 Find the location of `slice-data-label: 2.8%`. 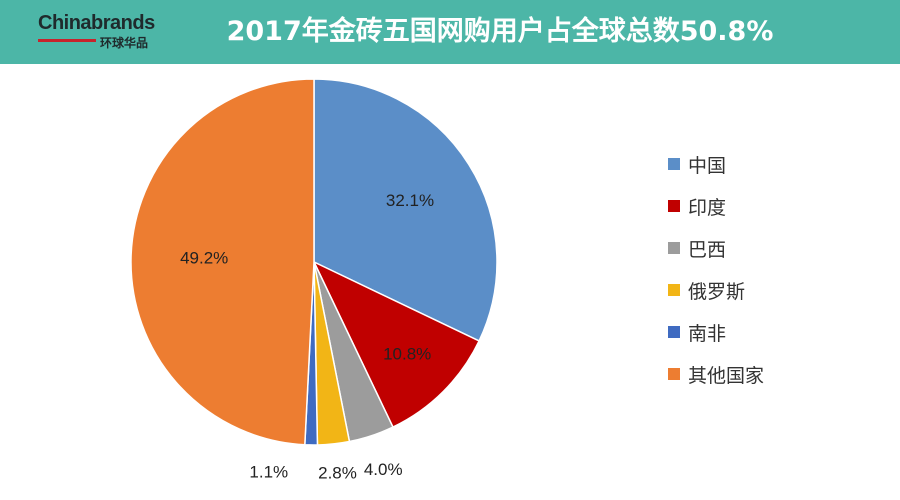

slice-data-label: 2.8% is located at coordinates (337, 473).